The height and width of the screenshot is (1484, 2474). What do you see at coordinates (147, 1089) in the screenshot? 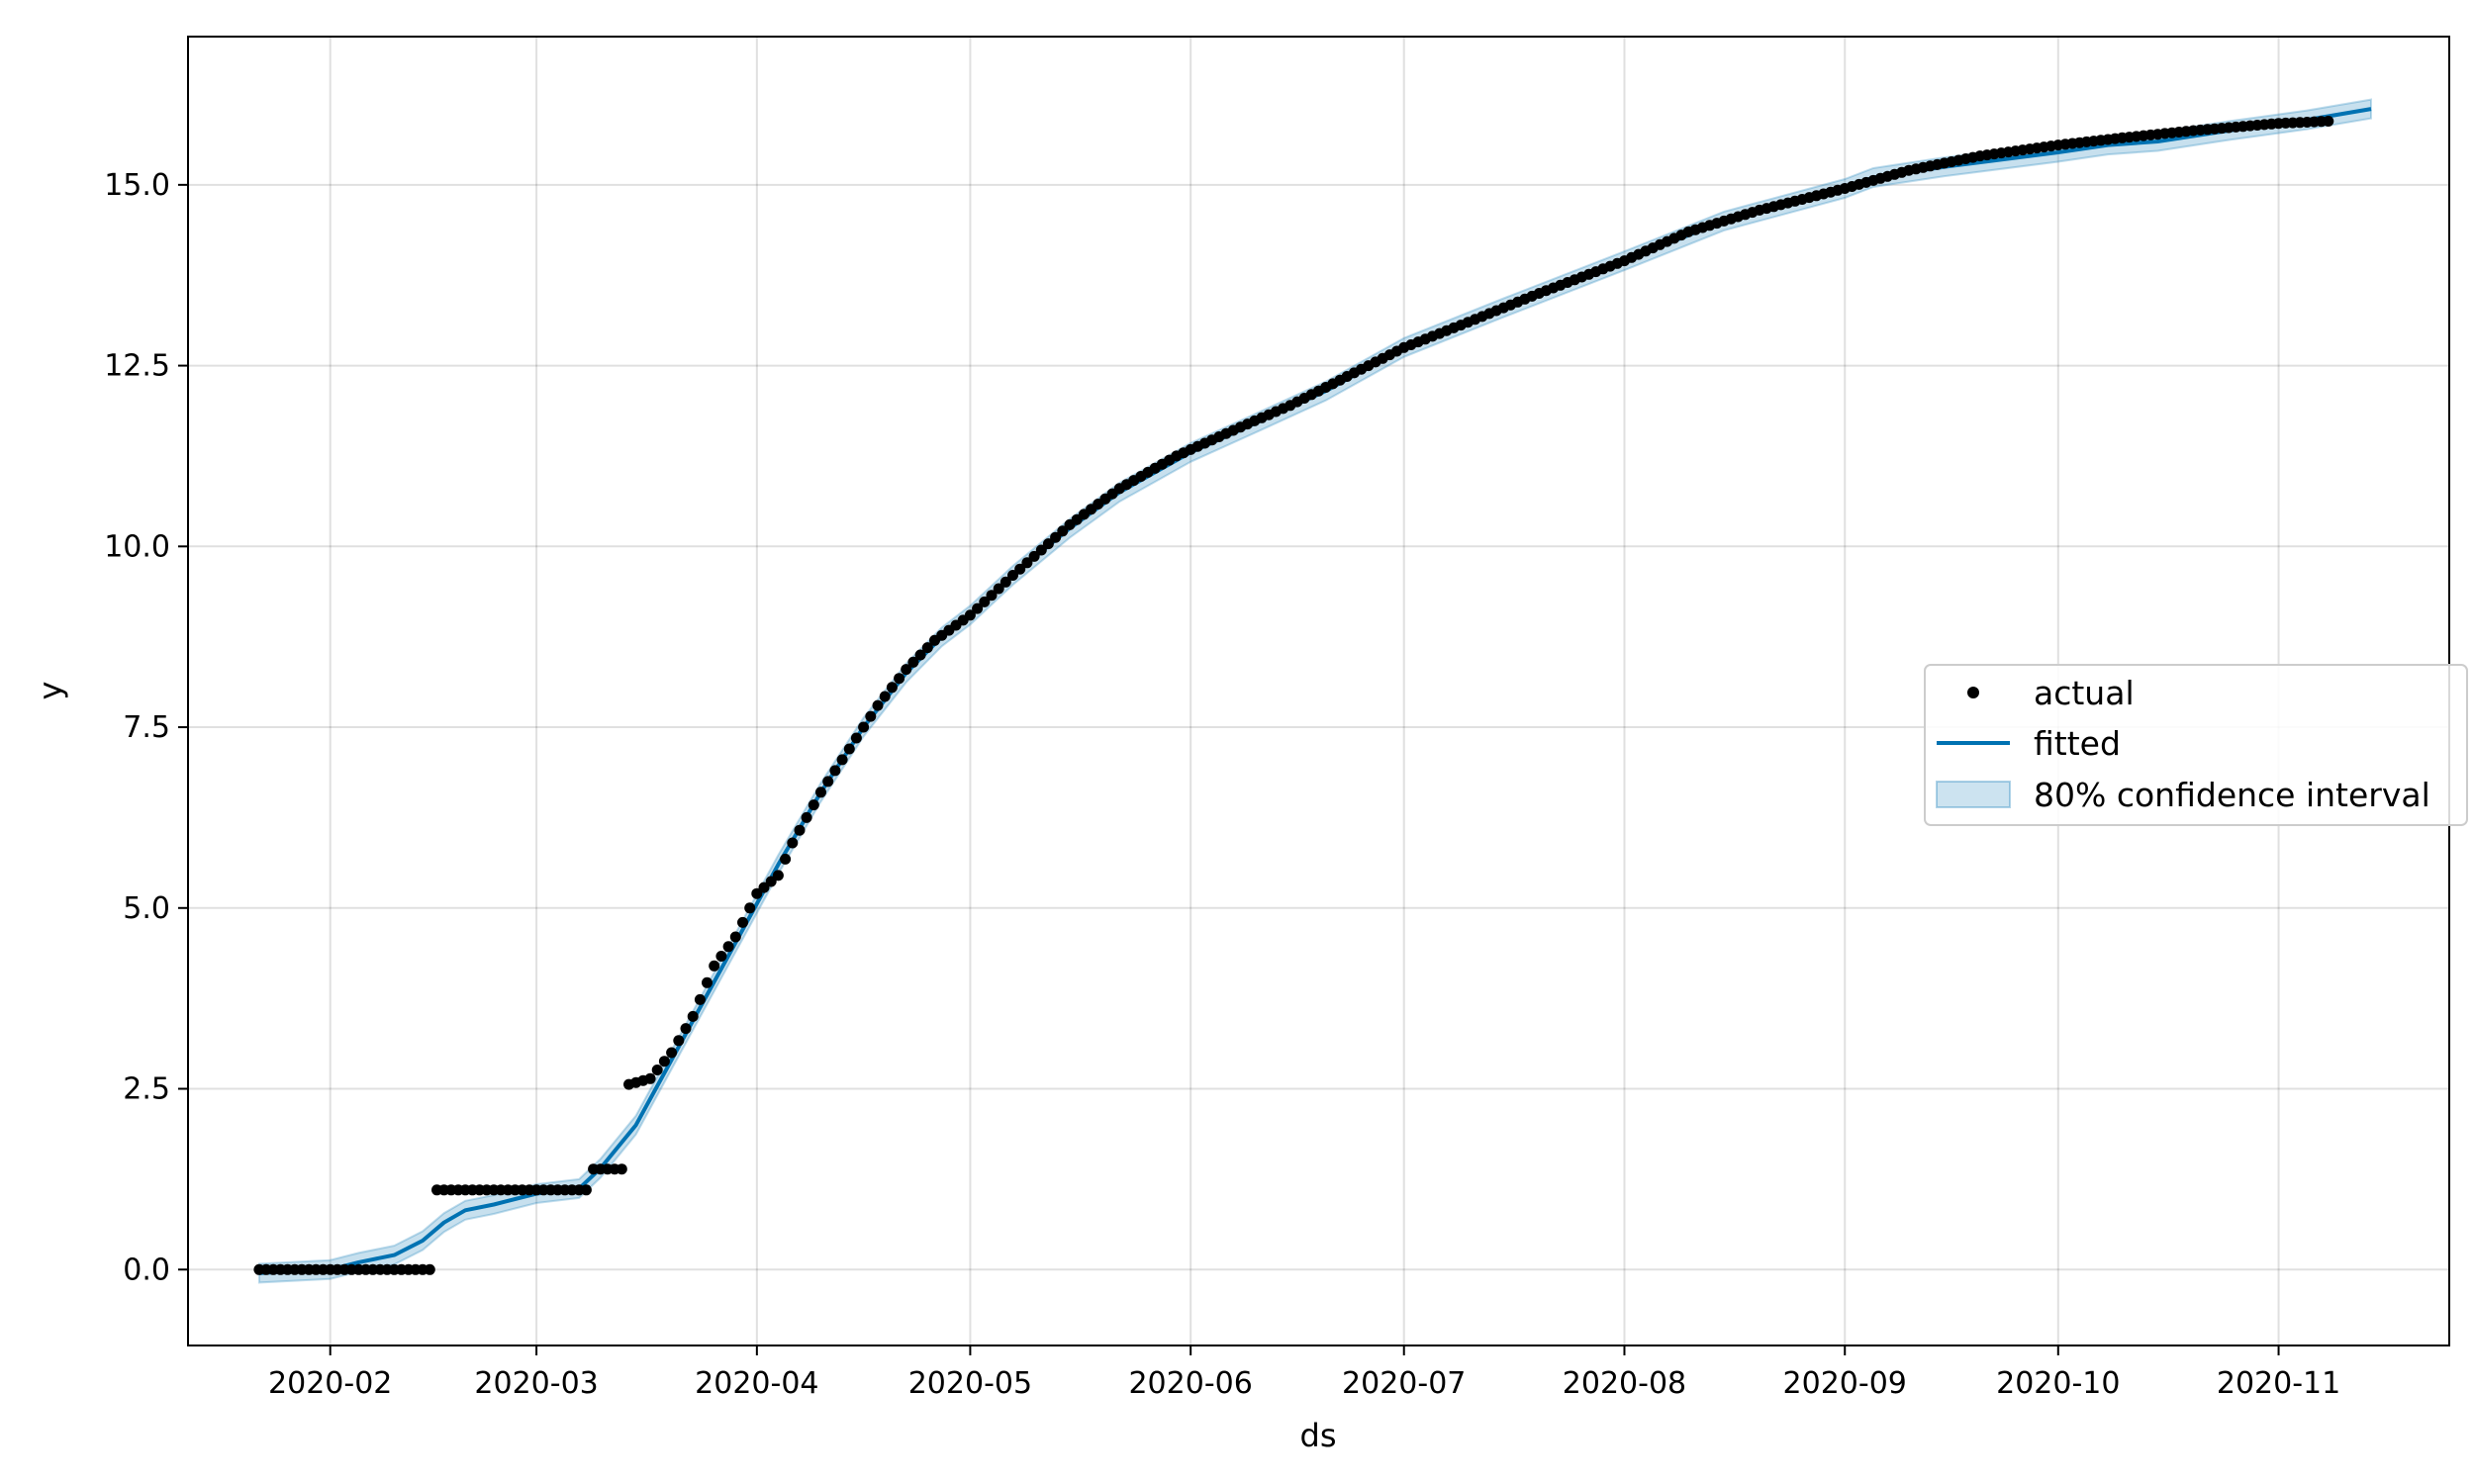
I see `y-tick-label: 2.5` at bounding box center [147, 1089].